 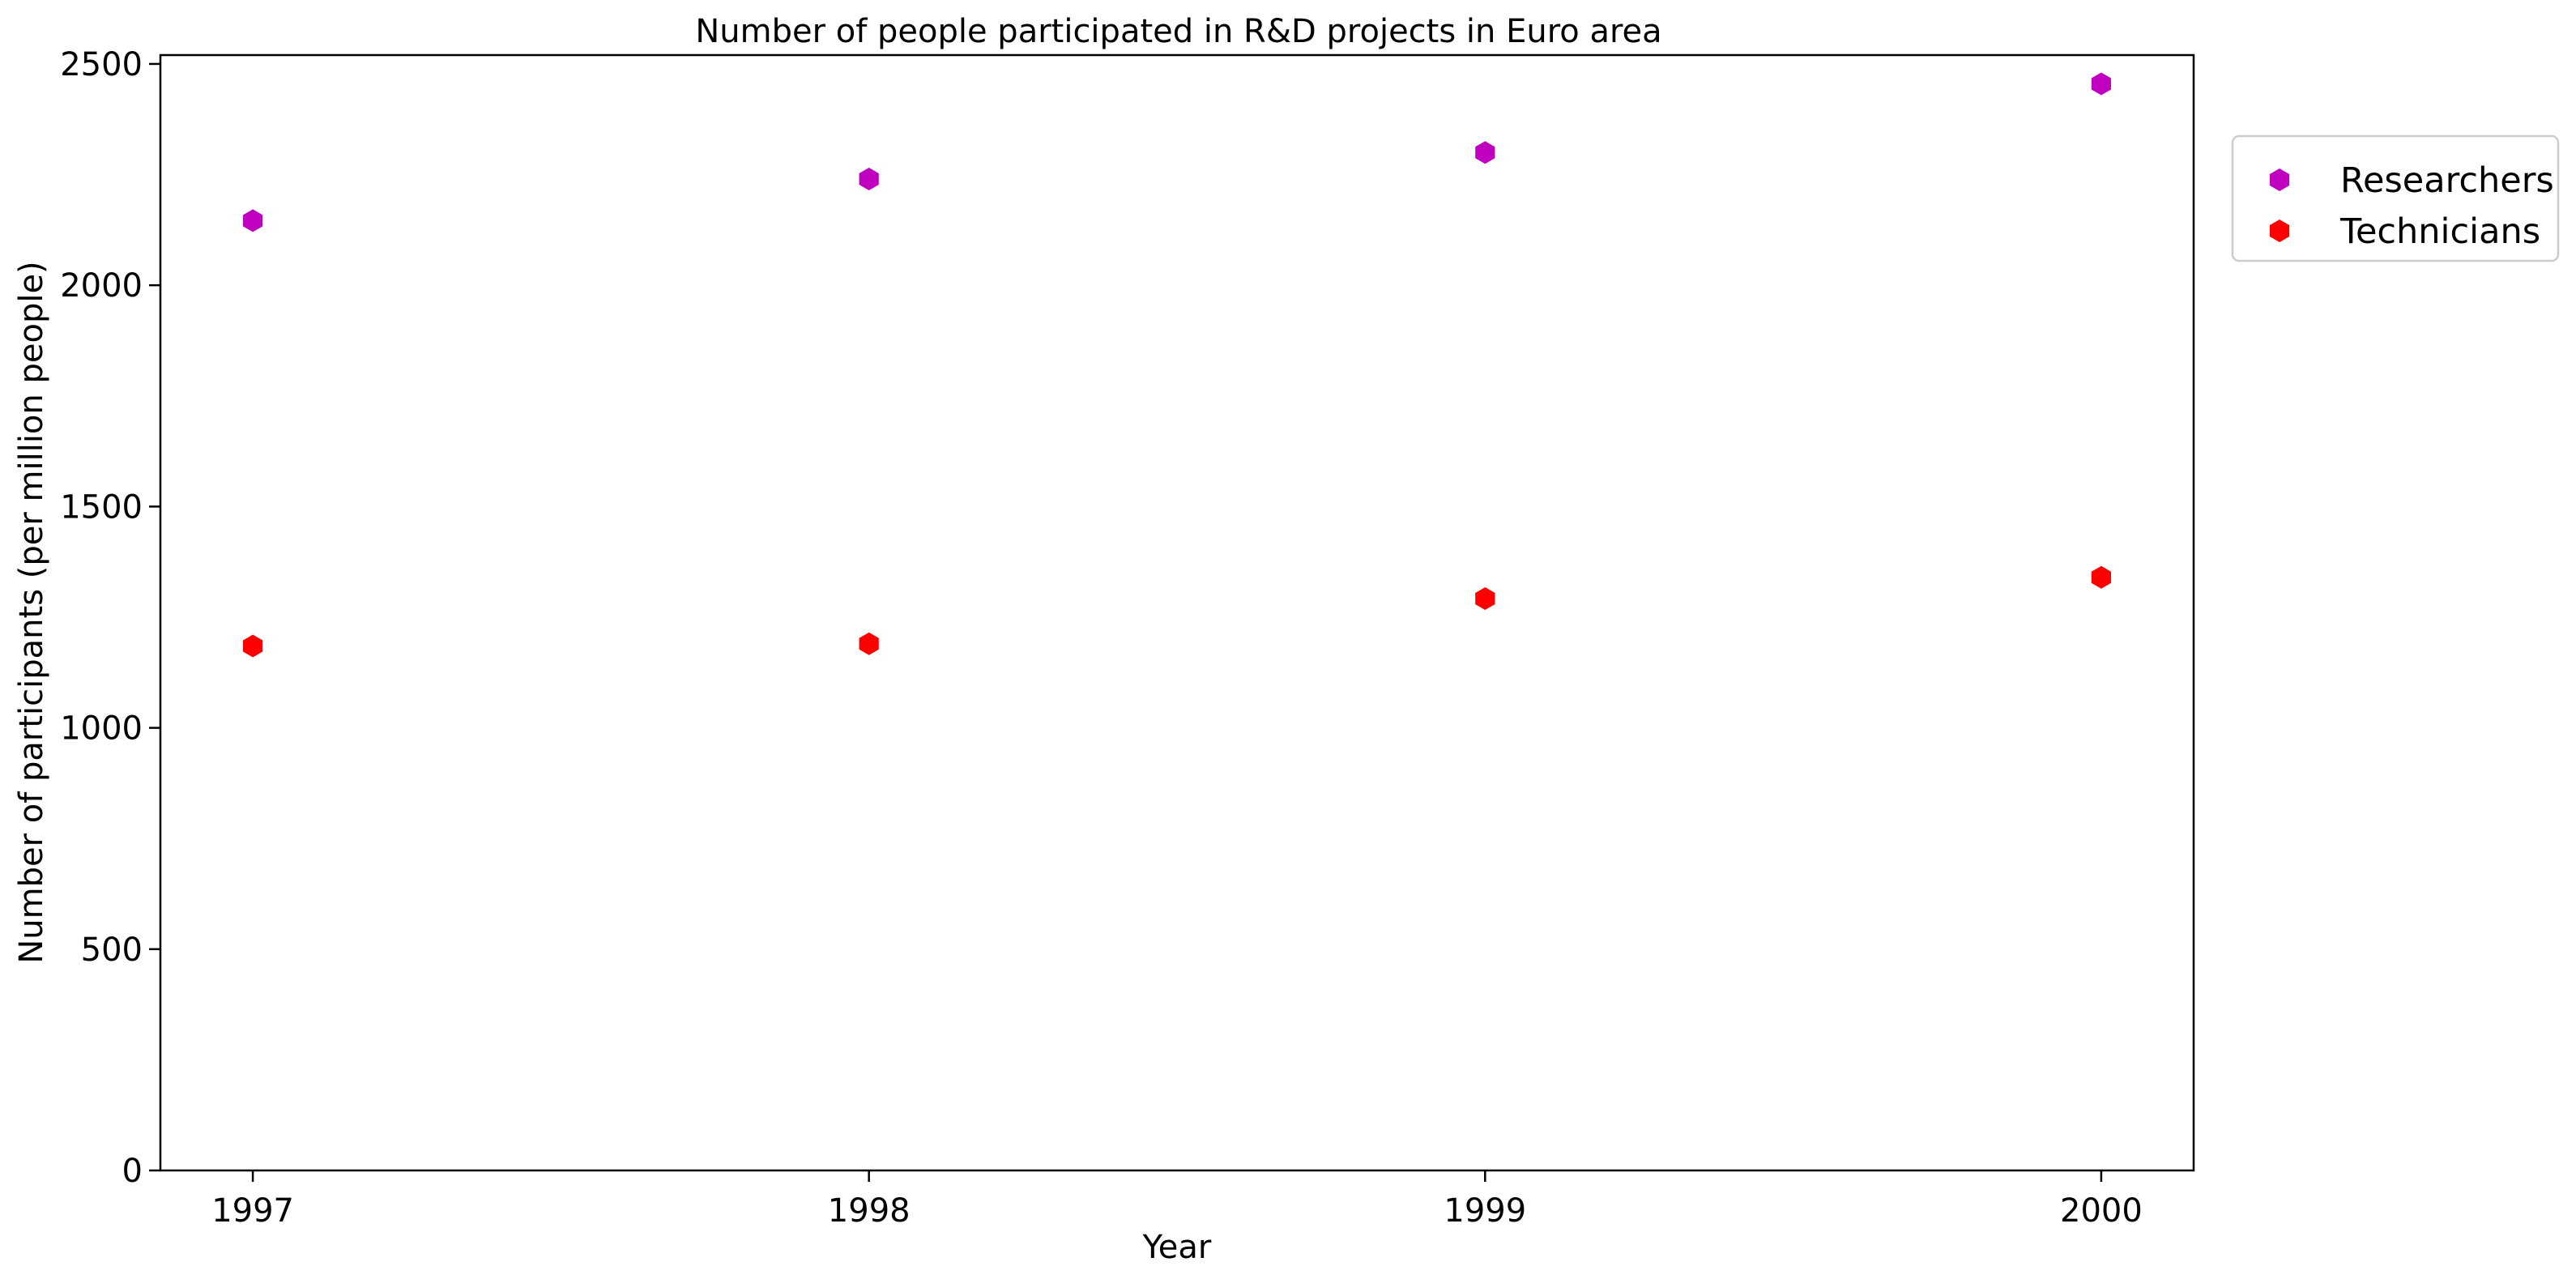 I want to click on y-tick-label: 2000, so click(x=102, y=286).